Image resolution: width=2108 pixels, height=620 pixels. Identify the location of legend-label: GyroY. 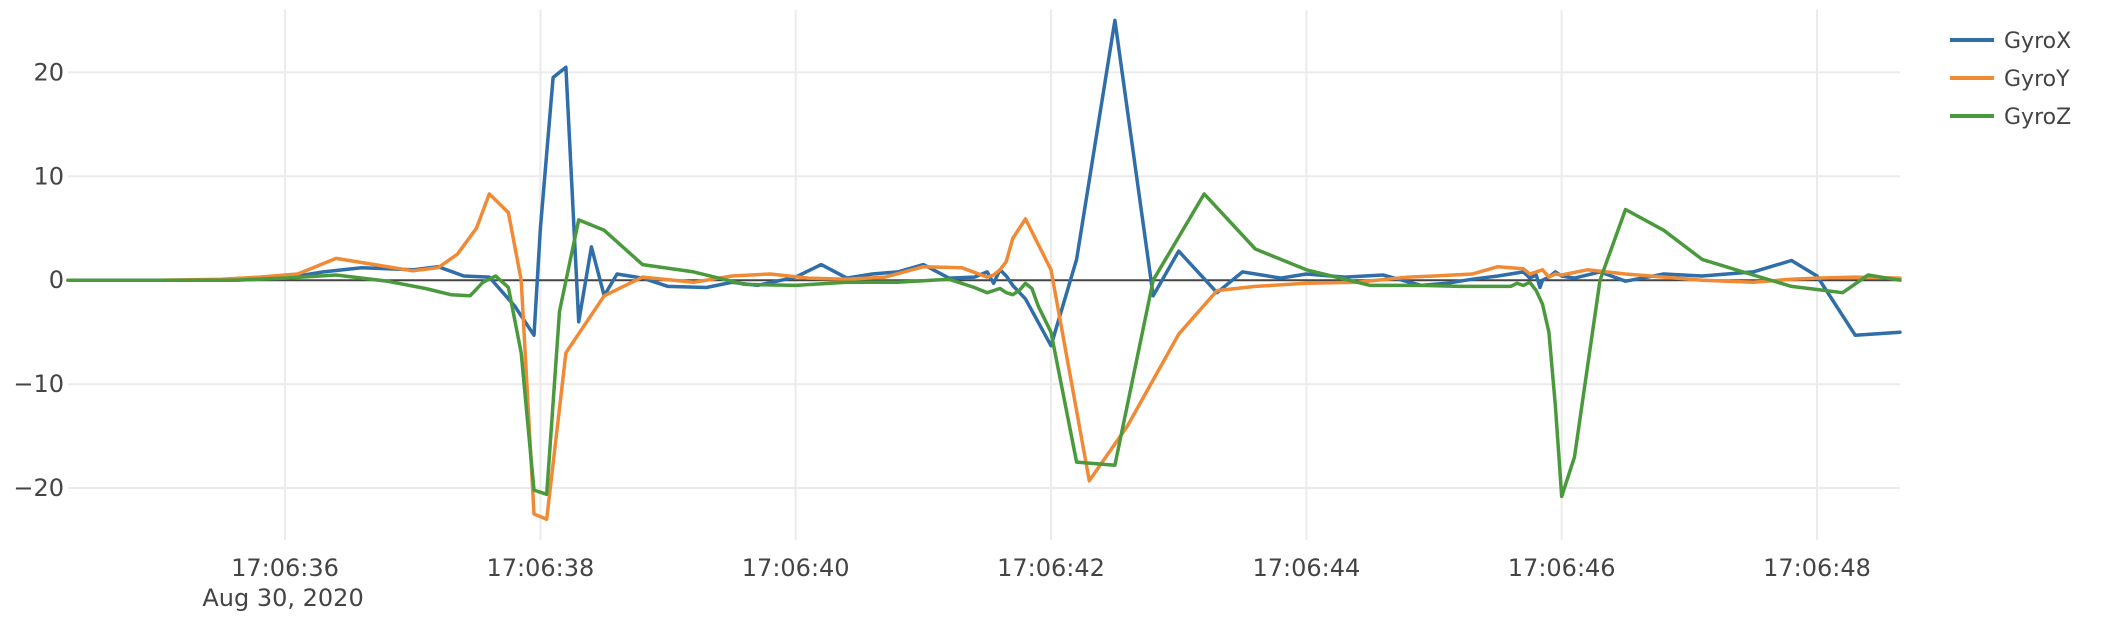
(2037, 79).